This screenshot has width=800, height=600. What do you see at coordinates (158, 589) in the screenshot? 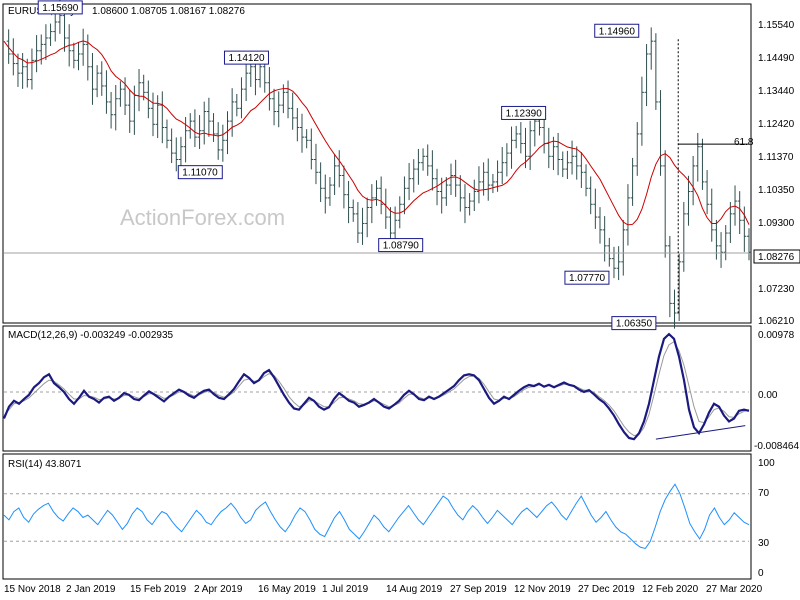
I see `x-tick-label: 15 Feb 2019` at bounding box center [158, 589].